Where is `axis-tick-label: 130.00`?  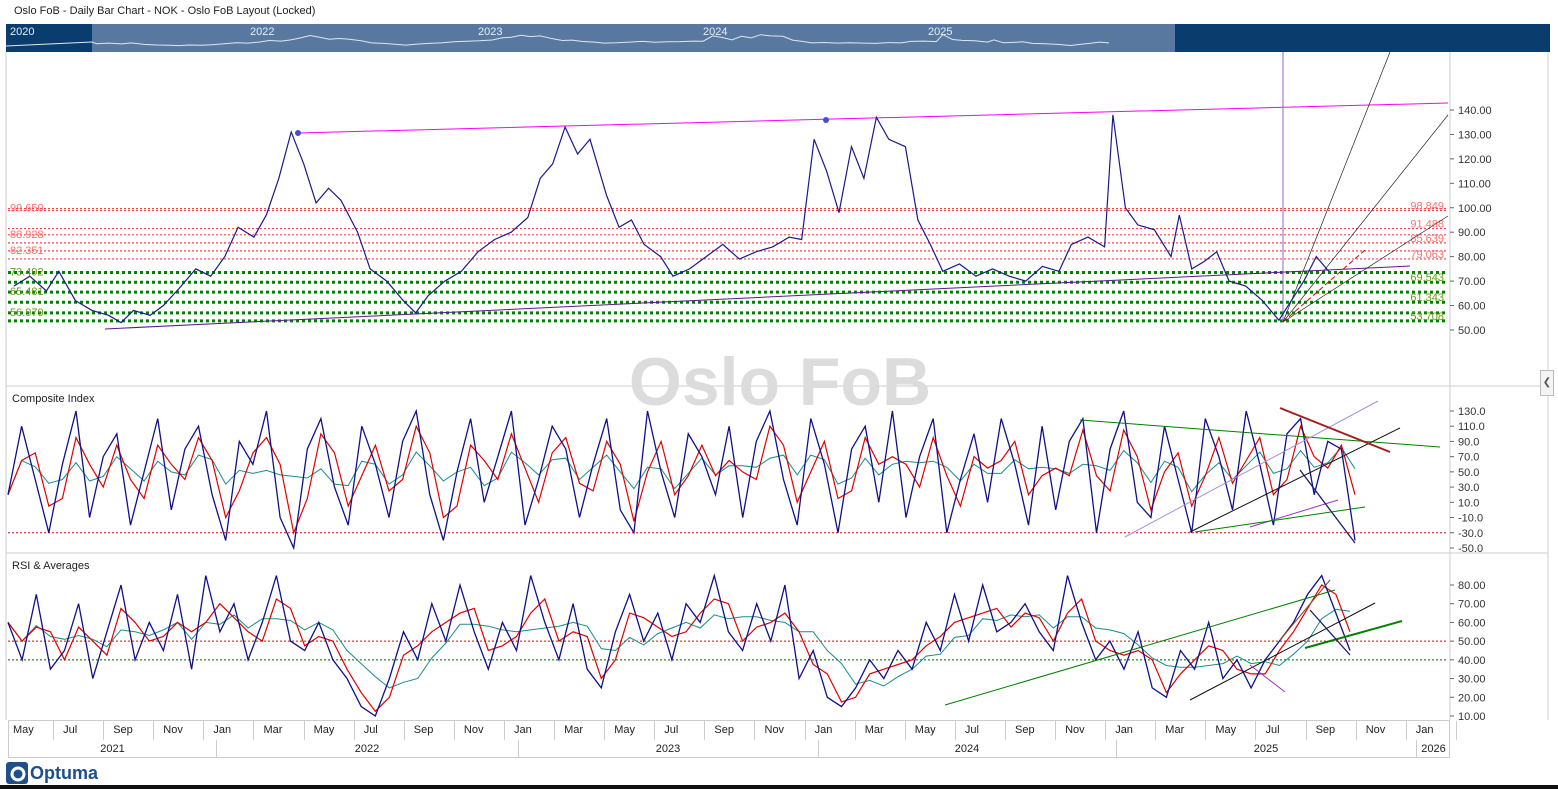
axis-tick-label: 130.00 is located at coordinates (1475, 135).